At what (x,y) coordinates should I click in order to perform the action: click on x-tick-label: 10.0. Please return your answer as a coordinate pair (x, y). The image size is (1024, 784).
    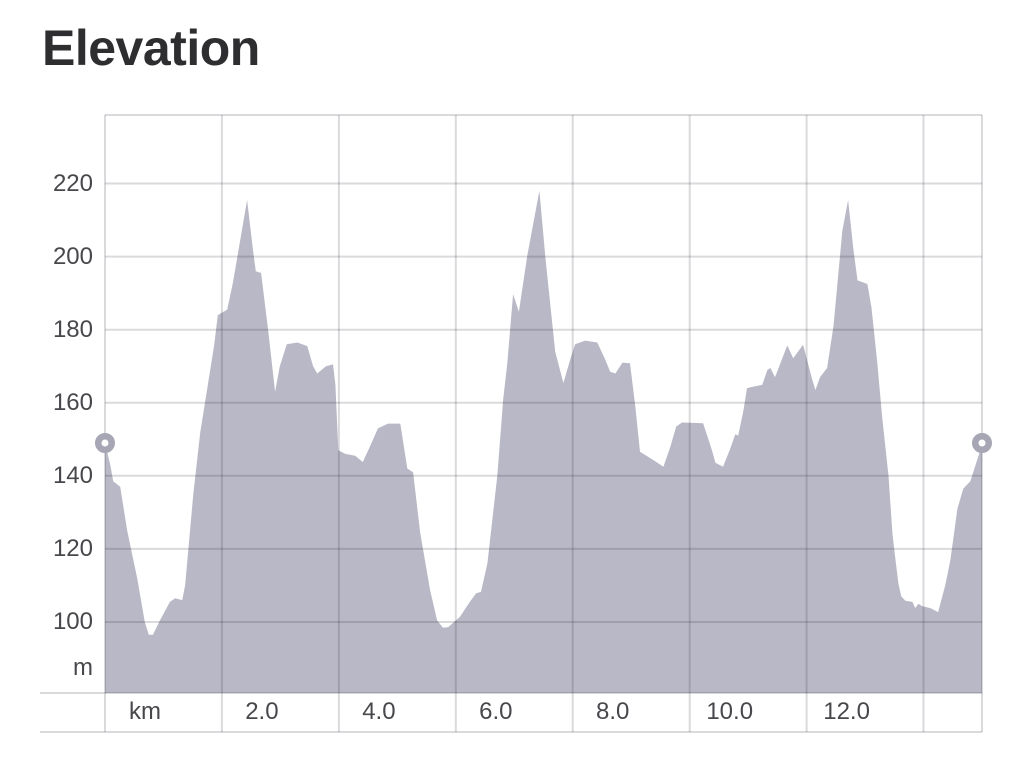
    Looking at the image, I should click on (730, 711).